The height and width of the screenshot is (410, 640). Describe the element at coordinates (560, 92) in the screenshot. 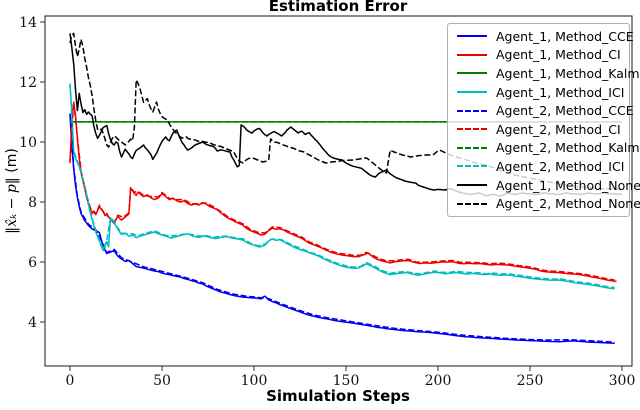

I see `legend-label: Agent_1, Method_ICI` at that location.